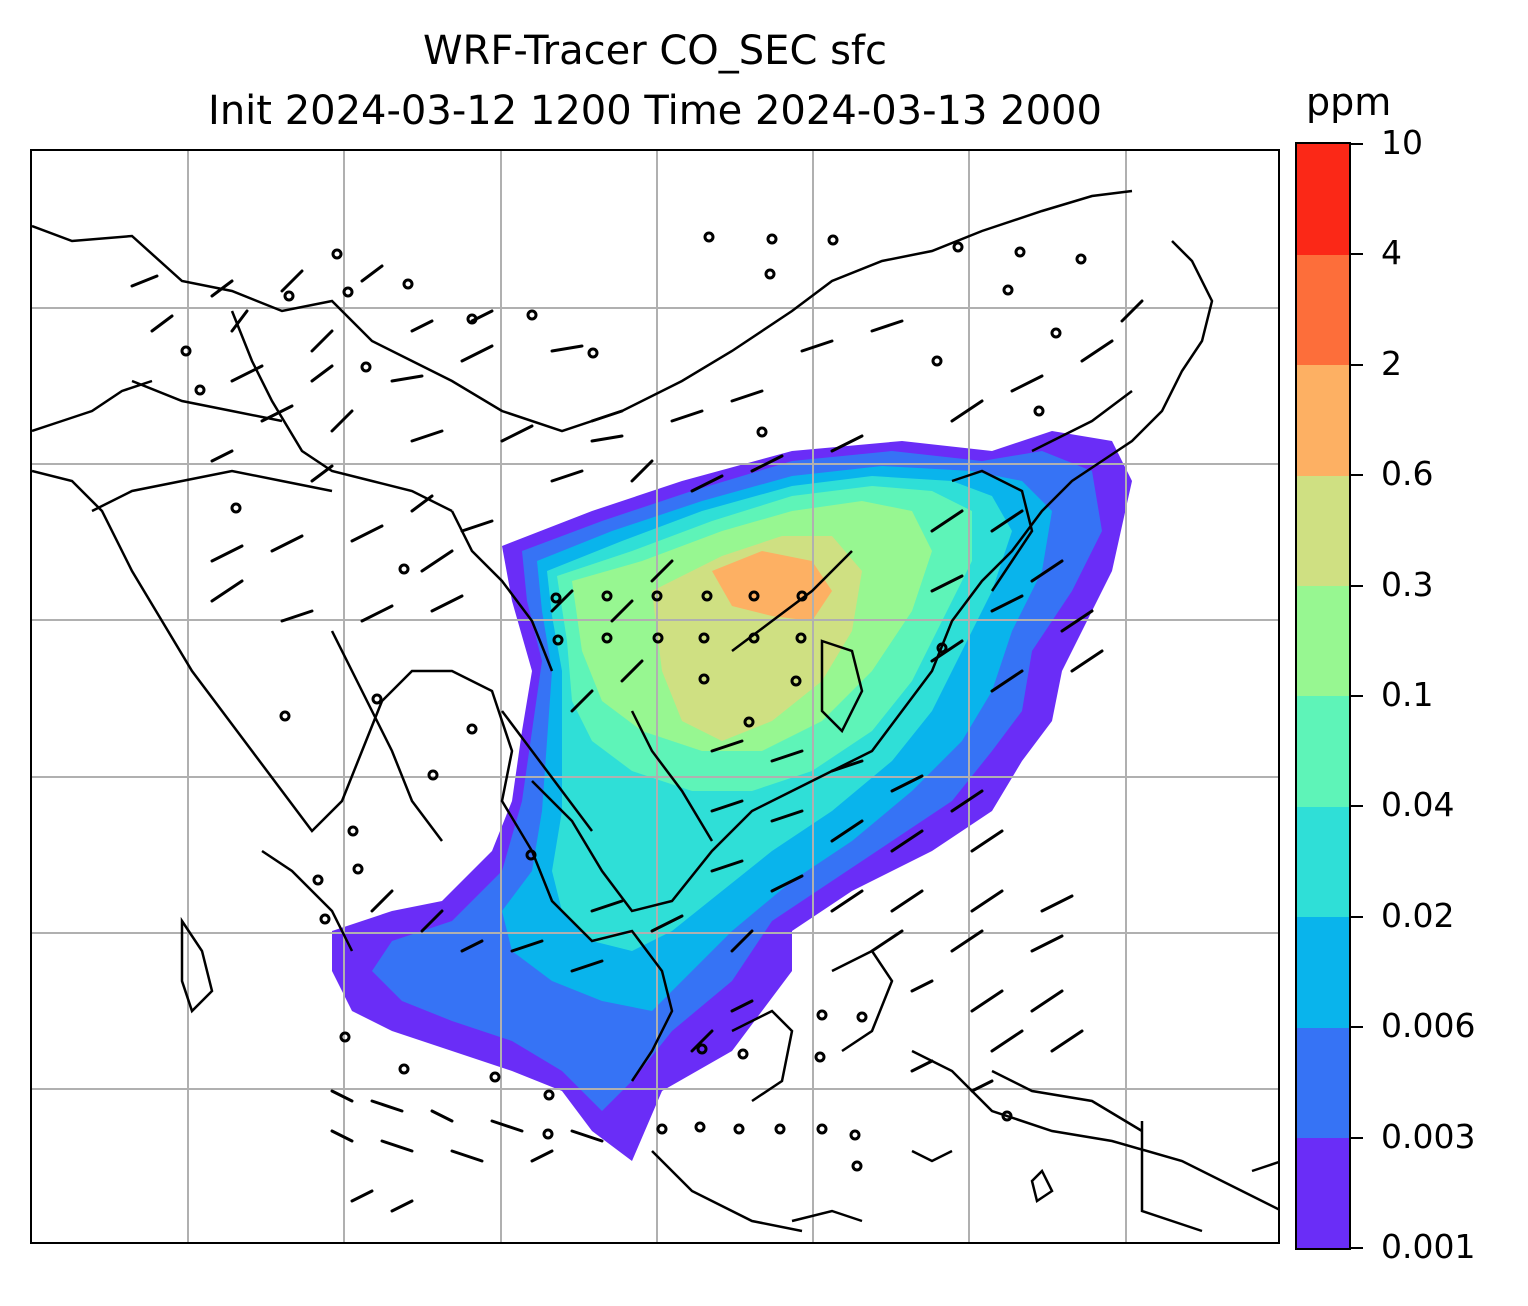 This screenshot has width=1528, height=1306. What do you see at coordinates (772, 586) in the screenshot?
I see `plume-level-0.6` at bounding box center [772, 586].